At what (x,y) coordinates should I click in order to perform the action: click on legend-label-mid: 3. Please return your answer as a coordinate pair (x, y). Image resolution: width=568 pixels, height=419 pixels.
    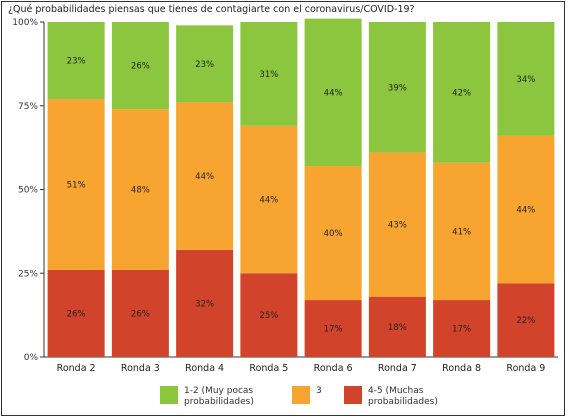
    Looking at the image, I should click on (319, 391).